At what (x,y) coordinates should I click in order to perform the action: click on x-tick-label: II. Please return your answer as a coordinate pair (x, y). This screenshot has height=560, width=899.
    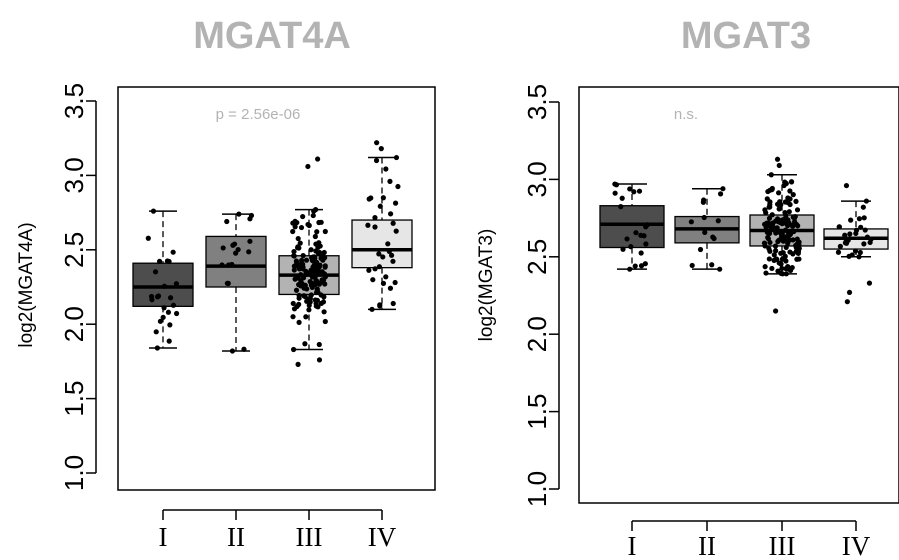
    Looking at the image, I should click on (707, 545).